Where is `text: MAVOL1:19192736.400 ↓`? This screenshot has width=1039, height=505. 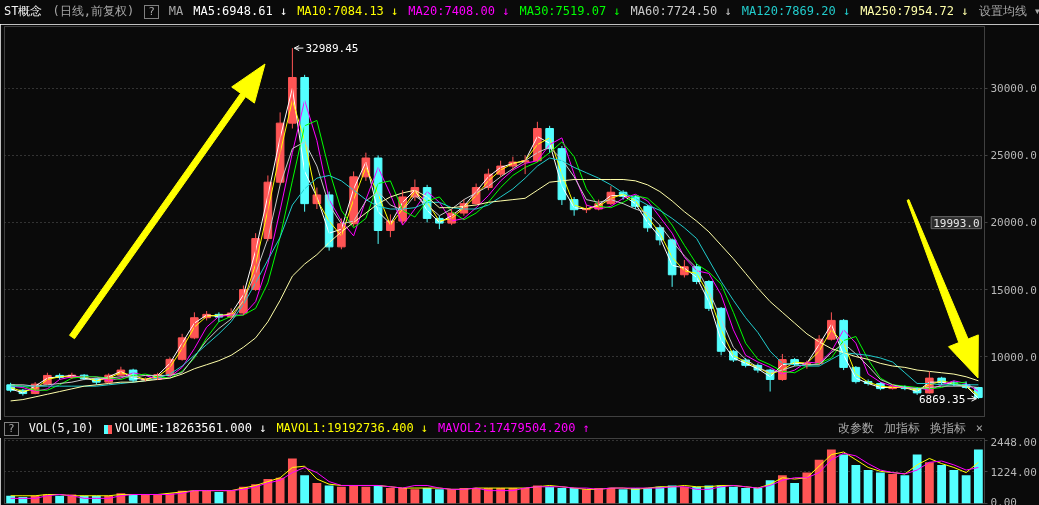 text: MAVOL1:19192736.400 ↓ is located at coordinates (352, 429).